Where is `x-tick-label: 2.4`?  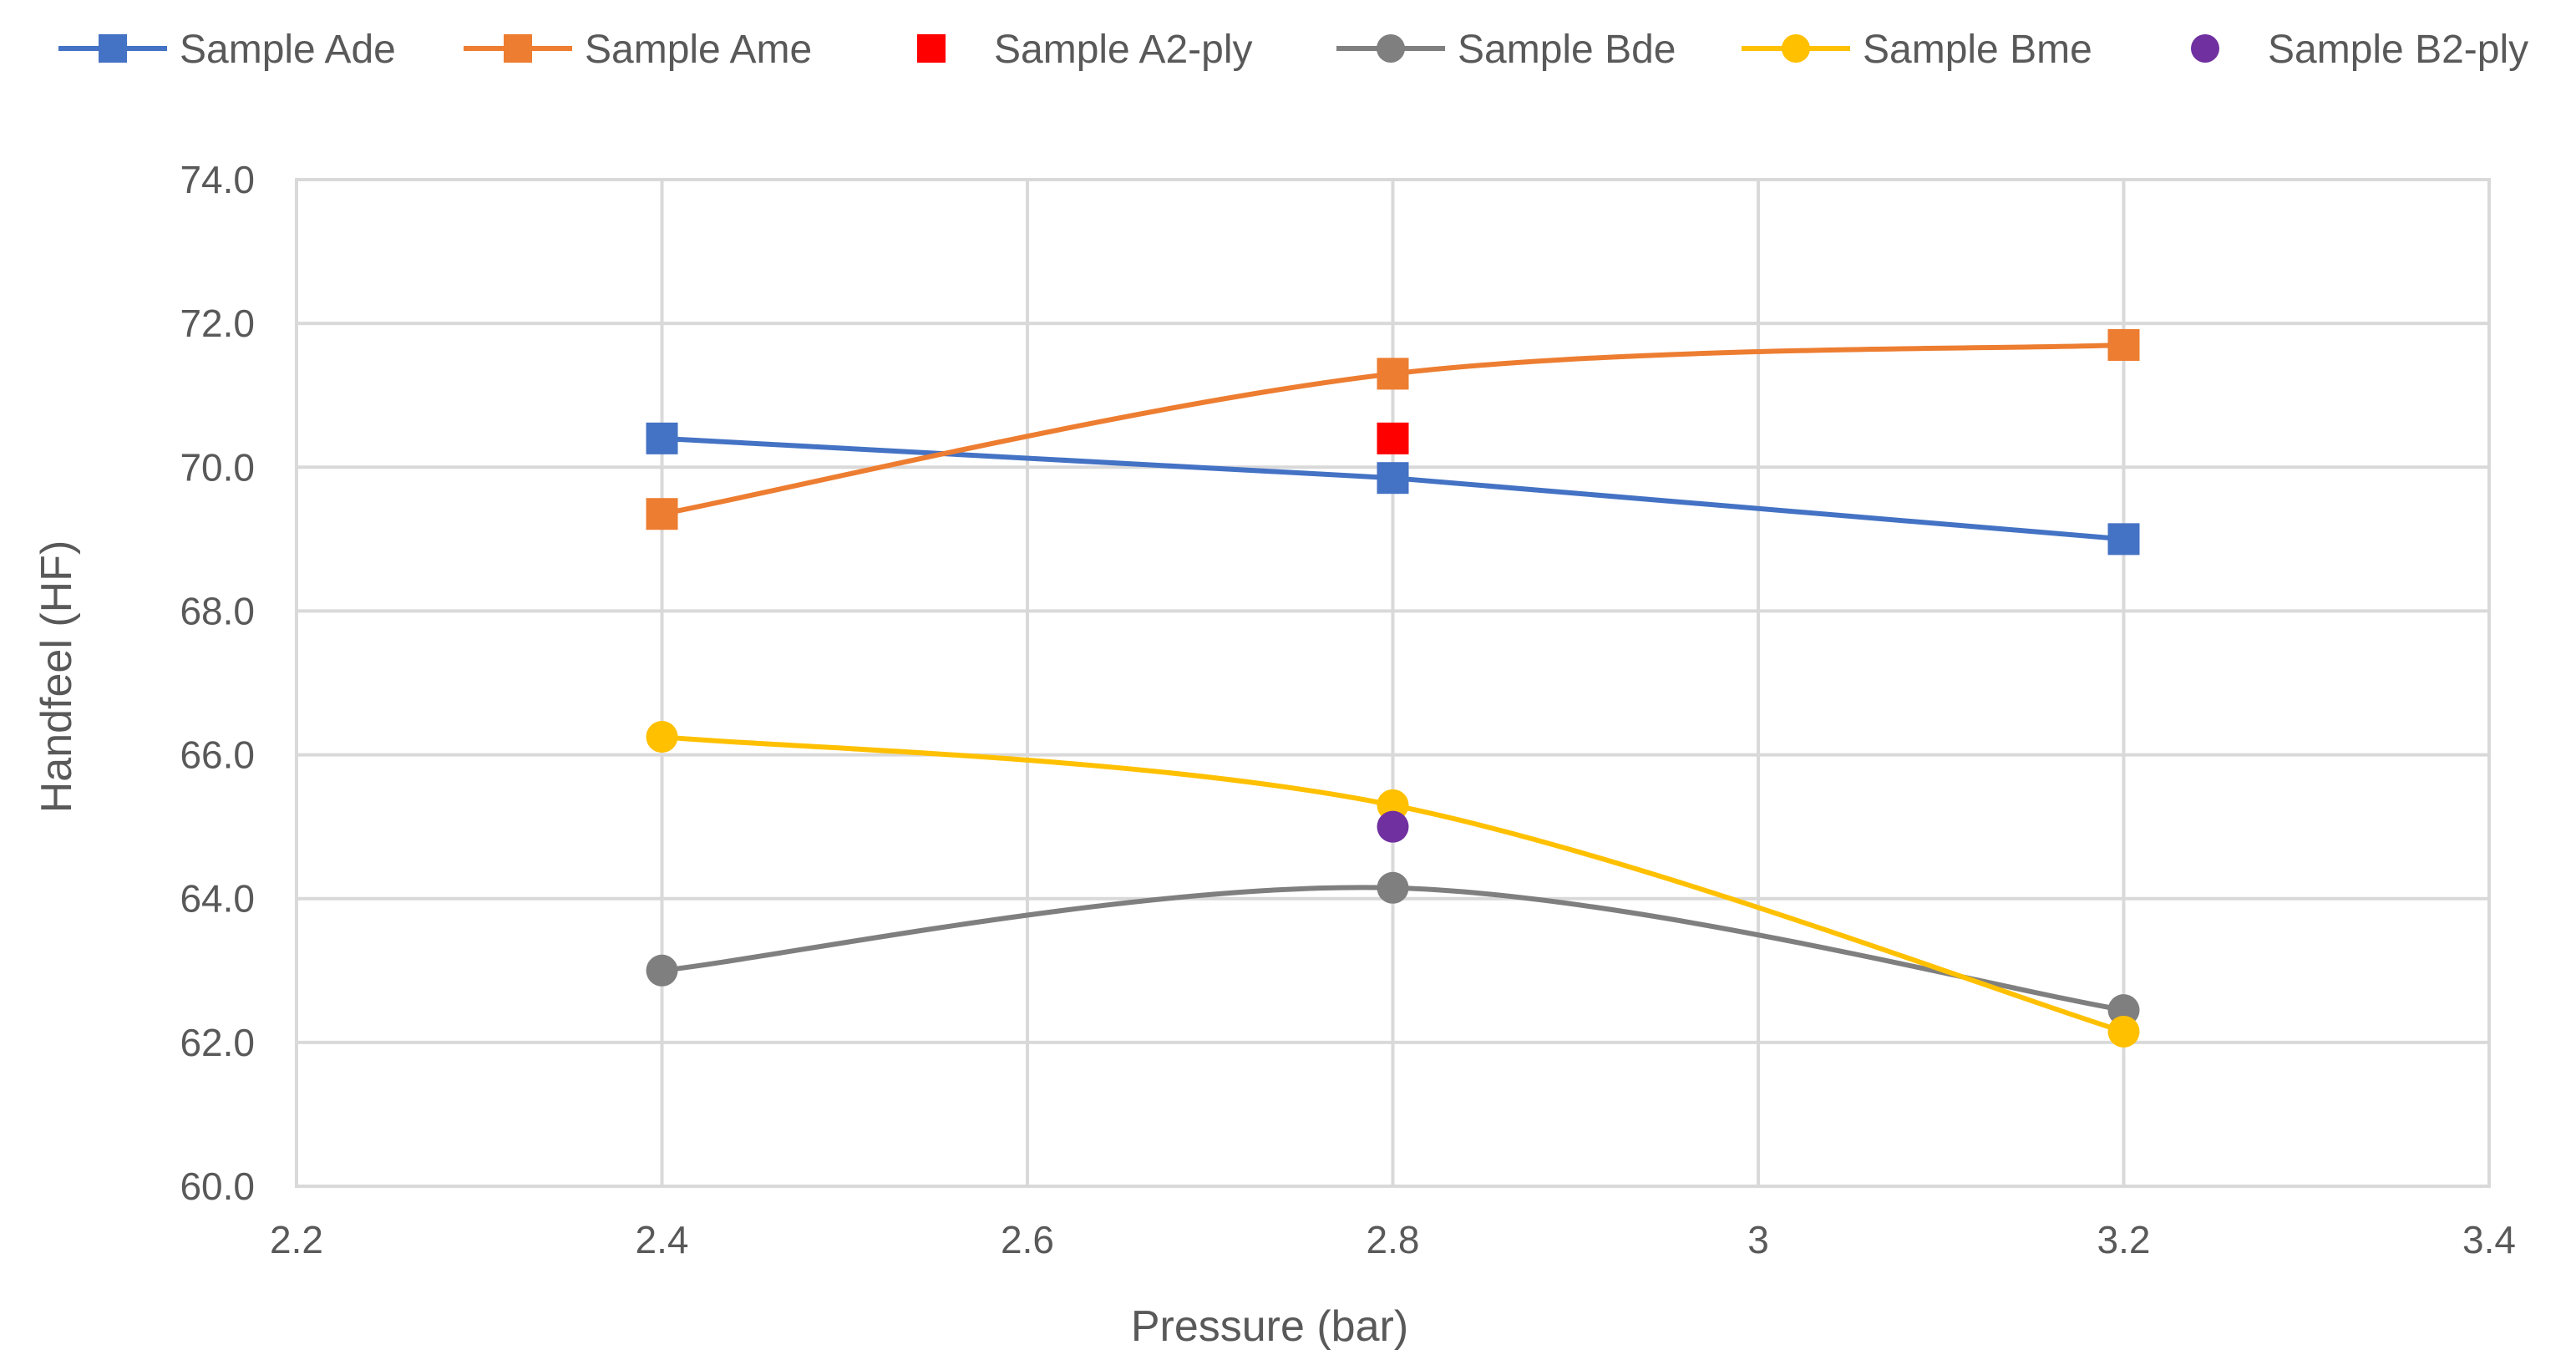
x-tick-label: 2.4 is located at coordinates (662, 1240).